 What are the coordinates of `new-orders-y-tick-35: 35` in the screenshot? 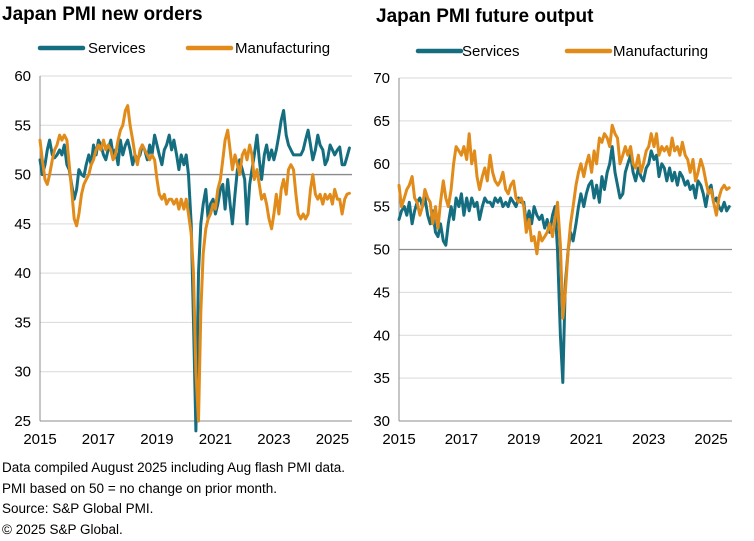 It's located at (22, 322).